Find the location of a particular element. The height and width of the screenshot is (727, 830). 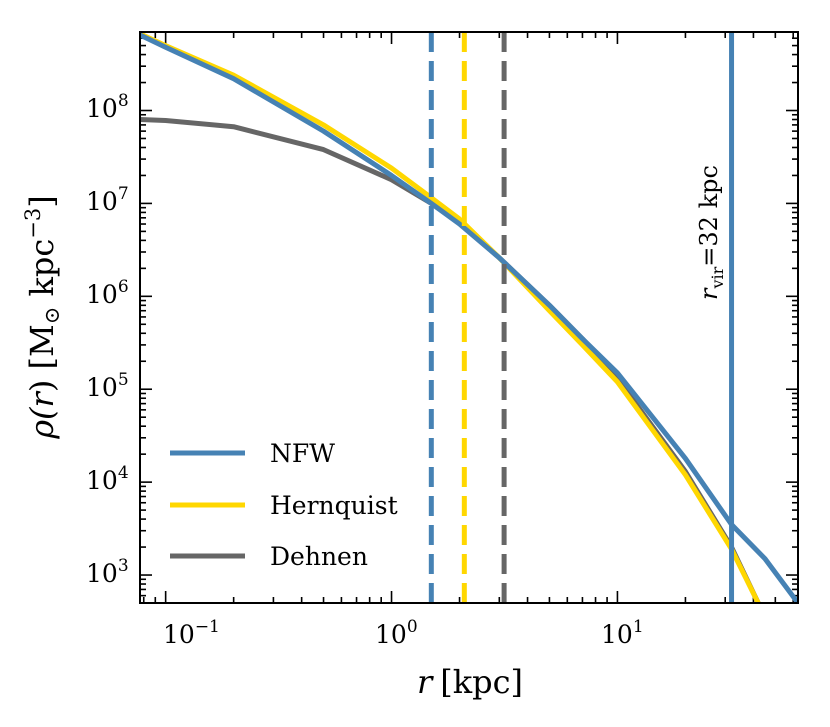

x-axis-label: r [kpc] is located at coordinates (470, 682).